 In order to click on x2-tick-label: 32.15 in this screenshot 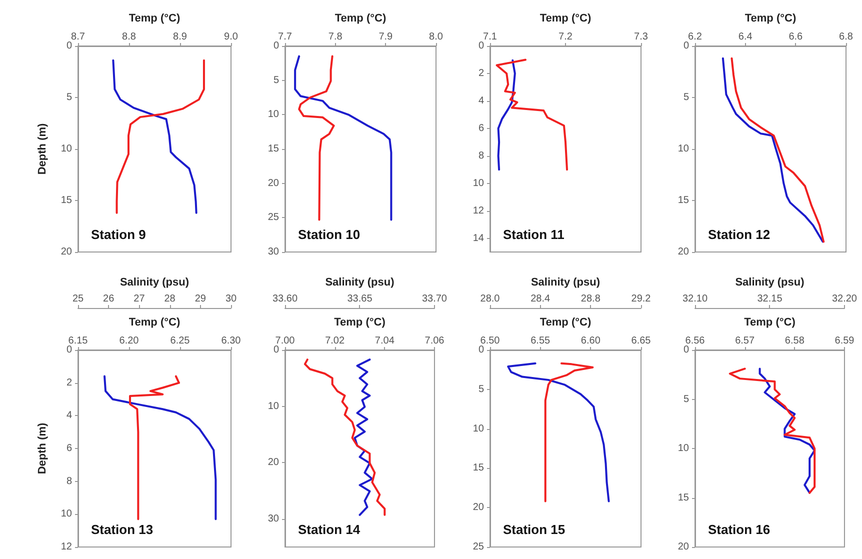, I will do `click(770, 299)`.